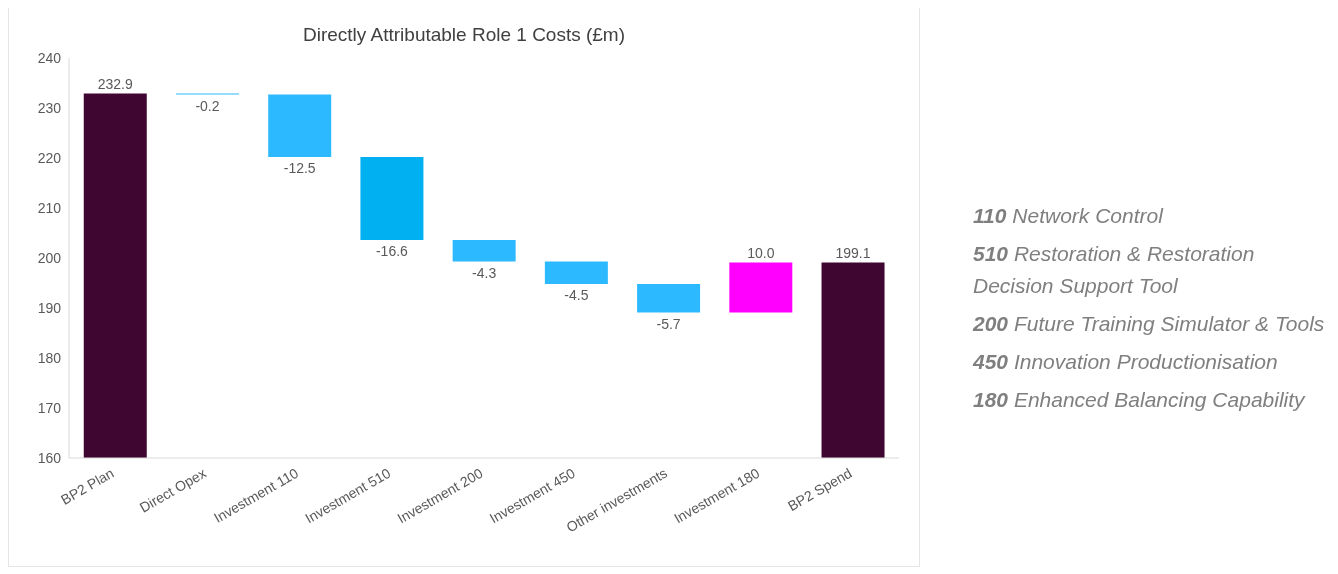  I want to click on y-tick-label: 170, so click(49, 407).